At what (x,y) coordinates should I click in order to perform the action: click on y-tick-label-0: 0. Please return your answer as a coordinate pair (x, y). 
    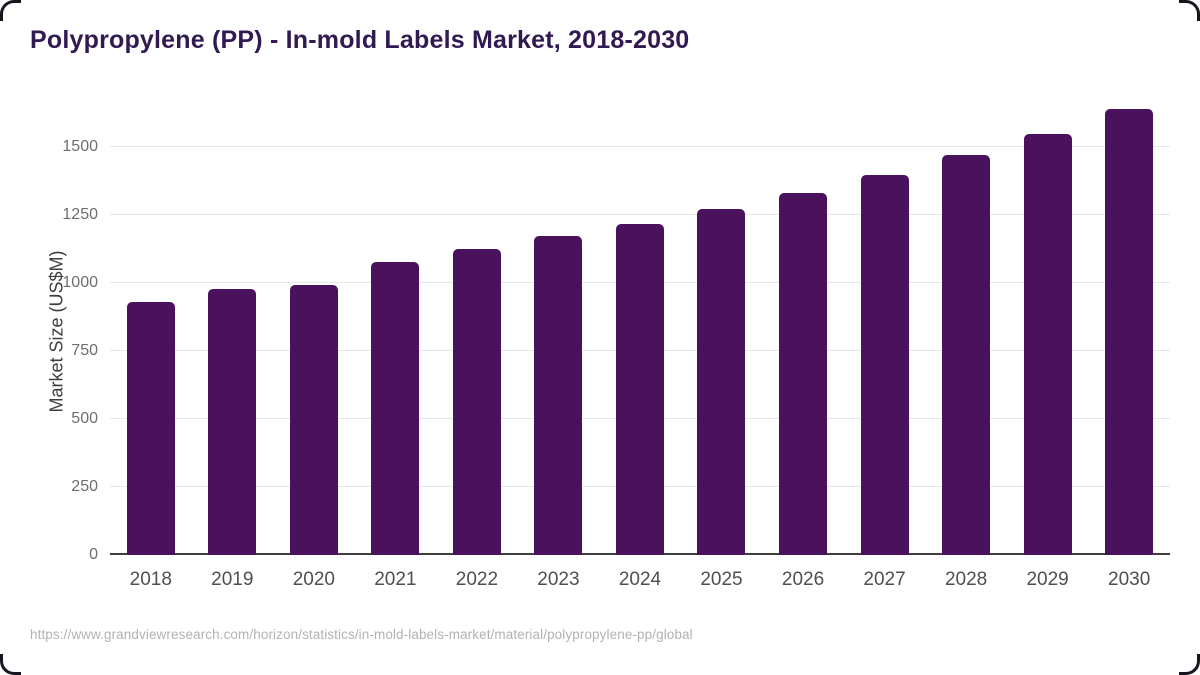
    Looking at the image, I should click on (93, 554).